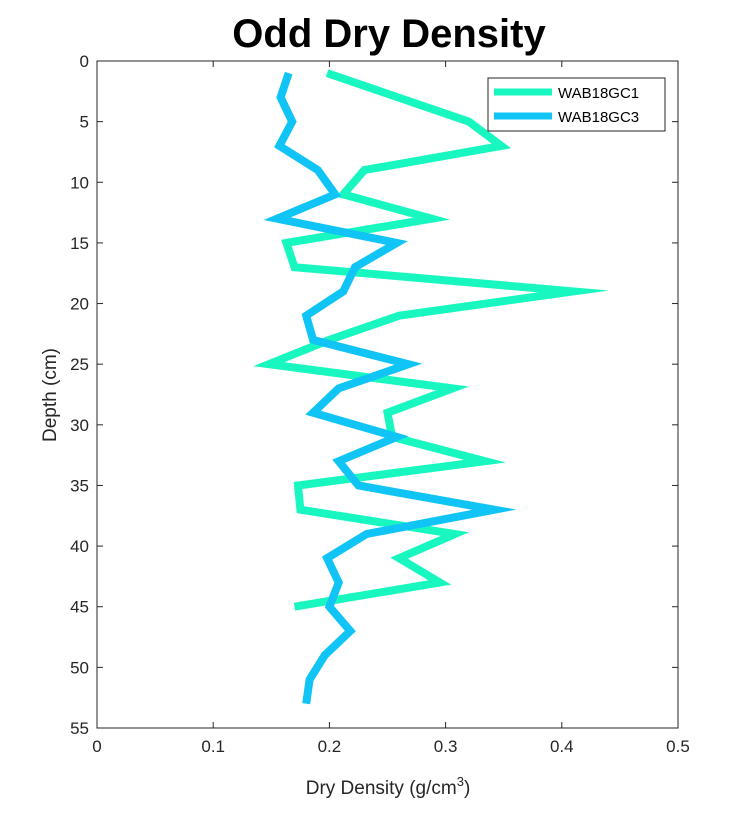 The image size is (750, 819). What do you see at coordinates (84, 122) in the screenshot?
I see `y-tick-label: 5` at bounding box center [84, 122].